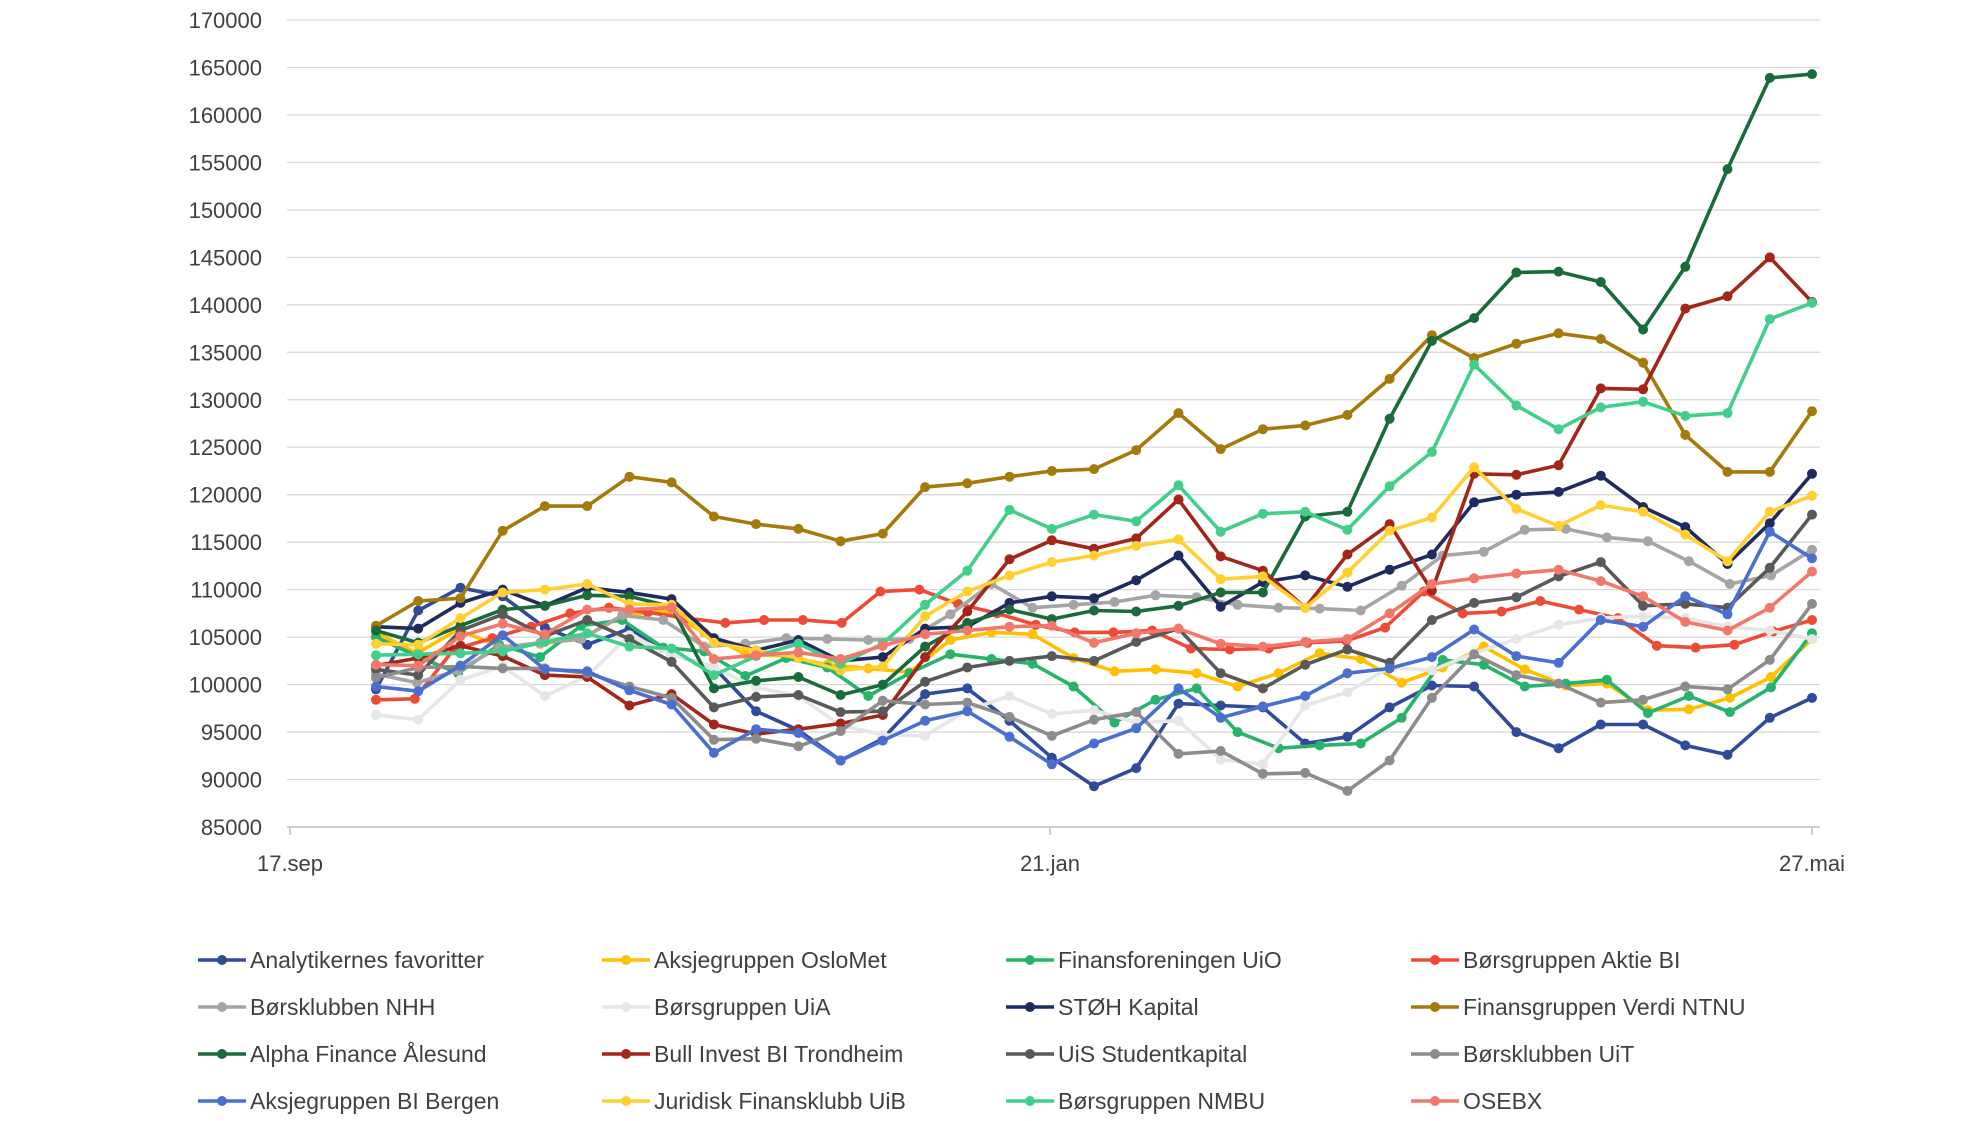 The image size is (1987, 1121). I want to click on y-tick-label: 110000, so click(226, 590).